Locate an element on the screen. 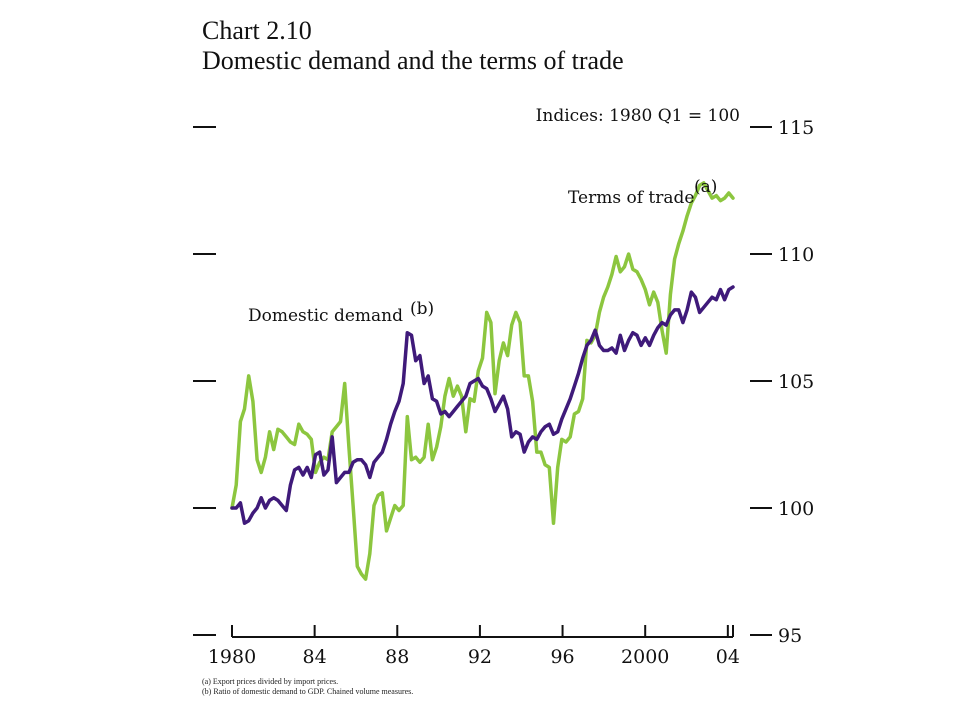 The image size is (960, 720). y-tick-label-110: 110 is located at coordinates (796, 255).